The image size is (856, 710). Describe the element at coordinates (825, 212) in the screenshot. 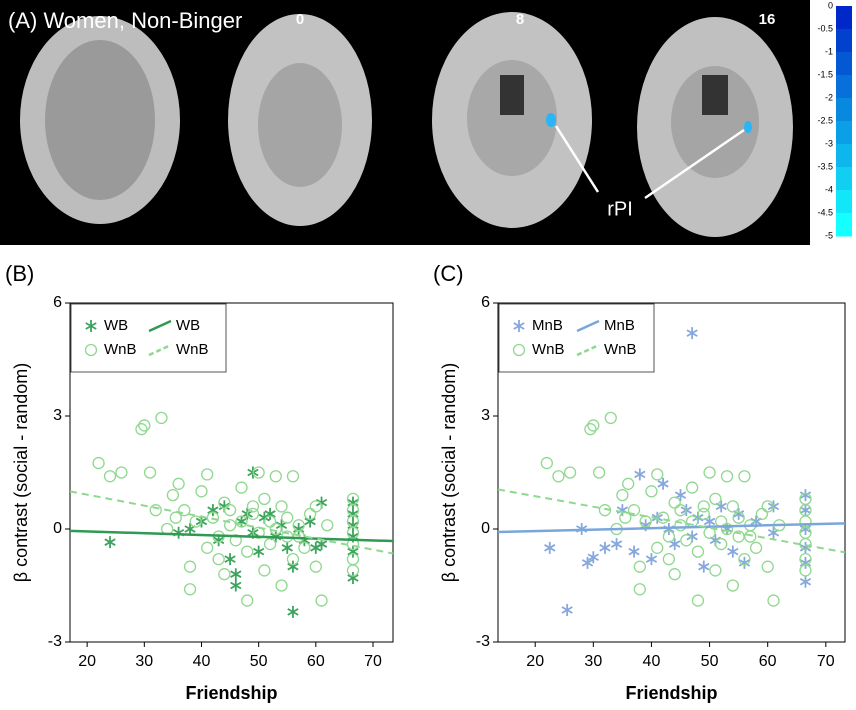

I see `colorbar-tick-label: -4.5` at that location.